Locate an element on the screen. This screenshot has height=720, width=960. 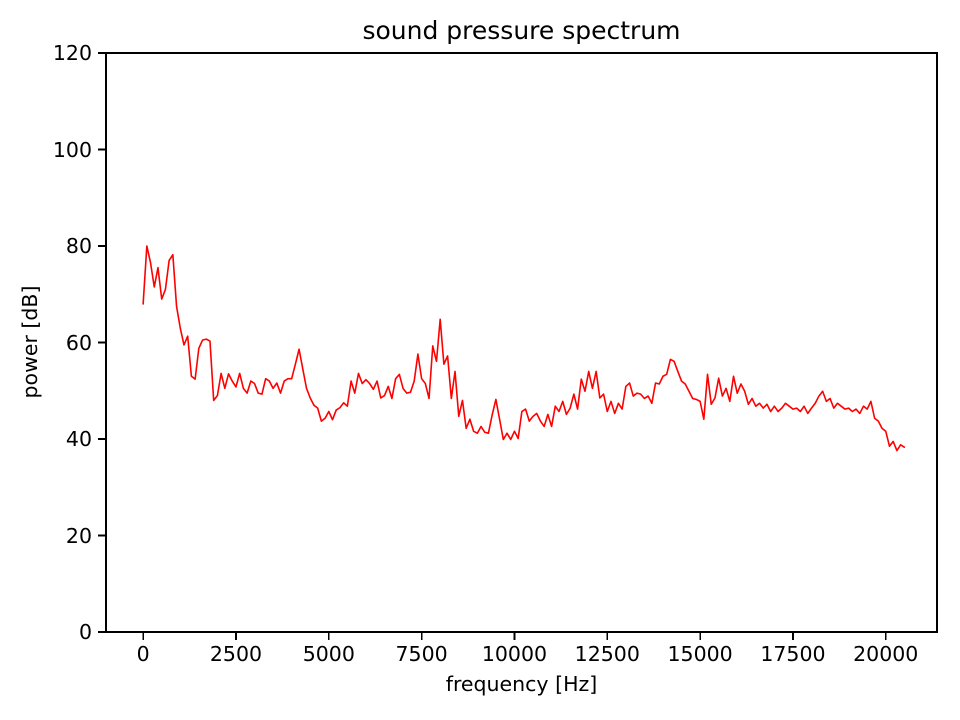
x-tick-label: 0 is located at coordinates (143, 654).